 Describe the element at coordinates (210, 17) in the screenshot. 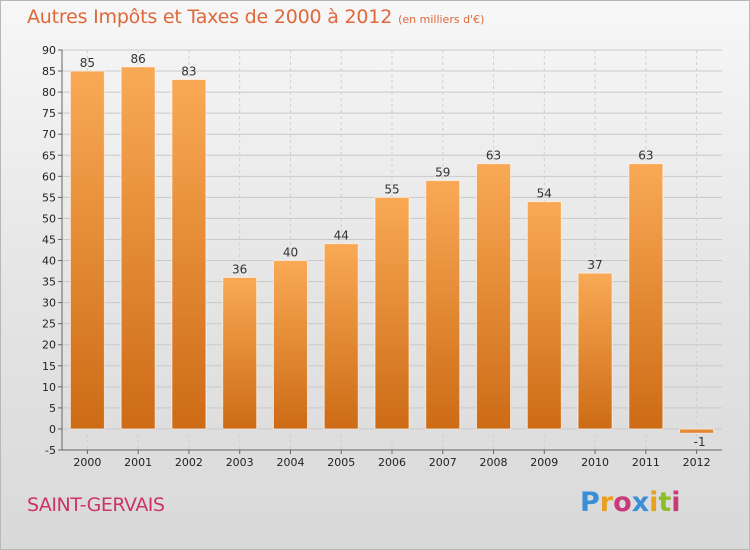

I see `chart-title-main: Autres Impôts et Taxes de 2000 à 2012` at that location.